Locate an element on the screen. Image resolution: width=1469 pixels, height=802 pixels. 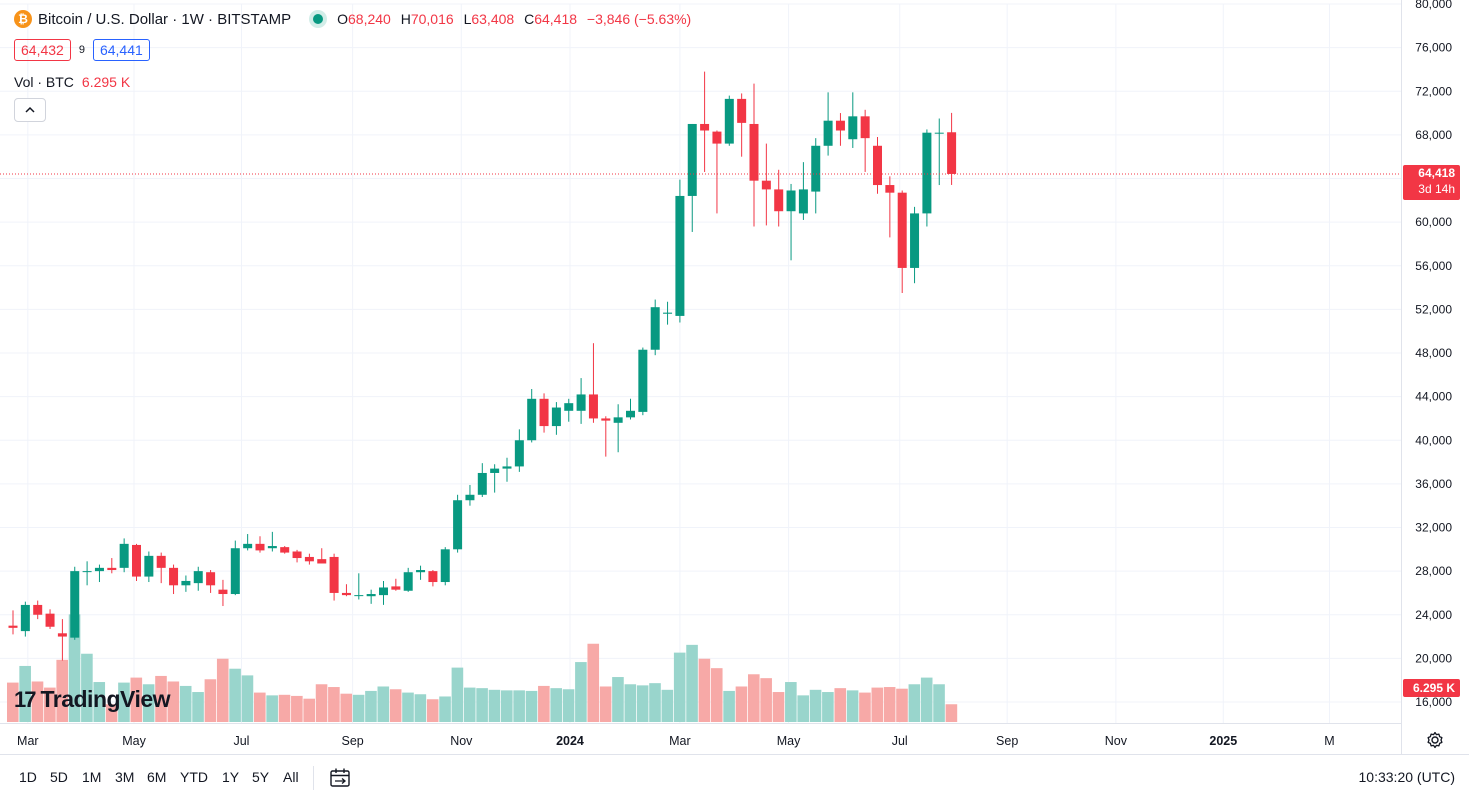
spread-value: 9 is located at coordinates (81, 50).